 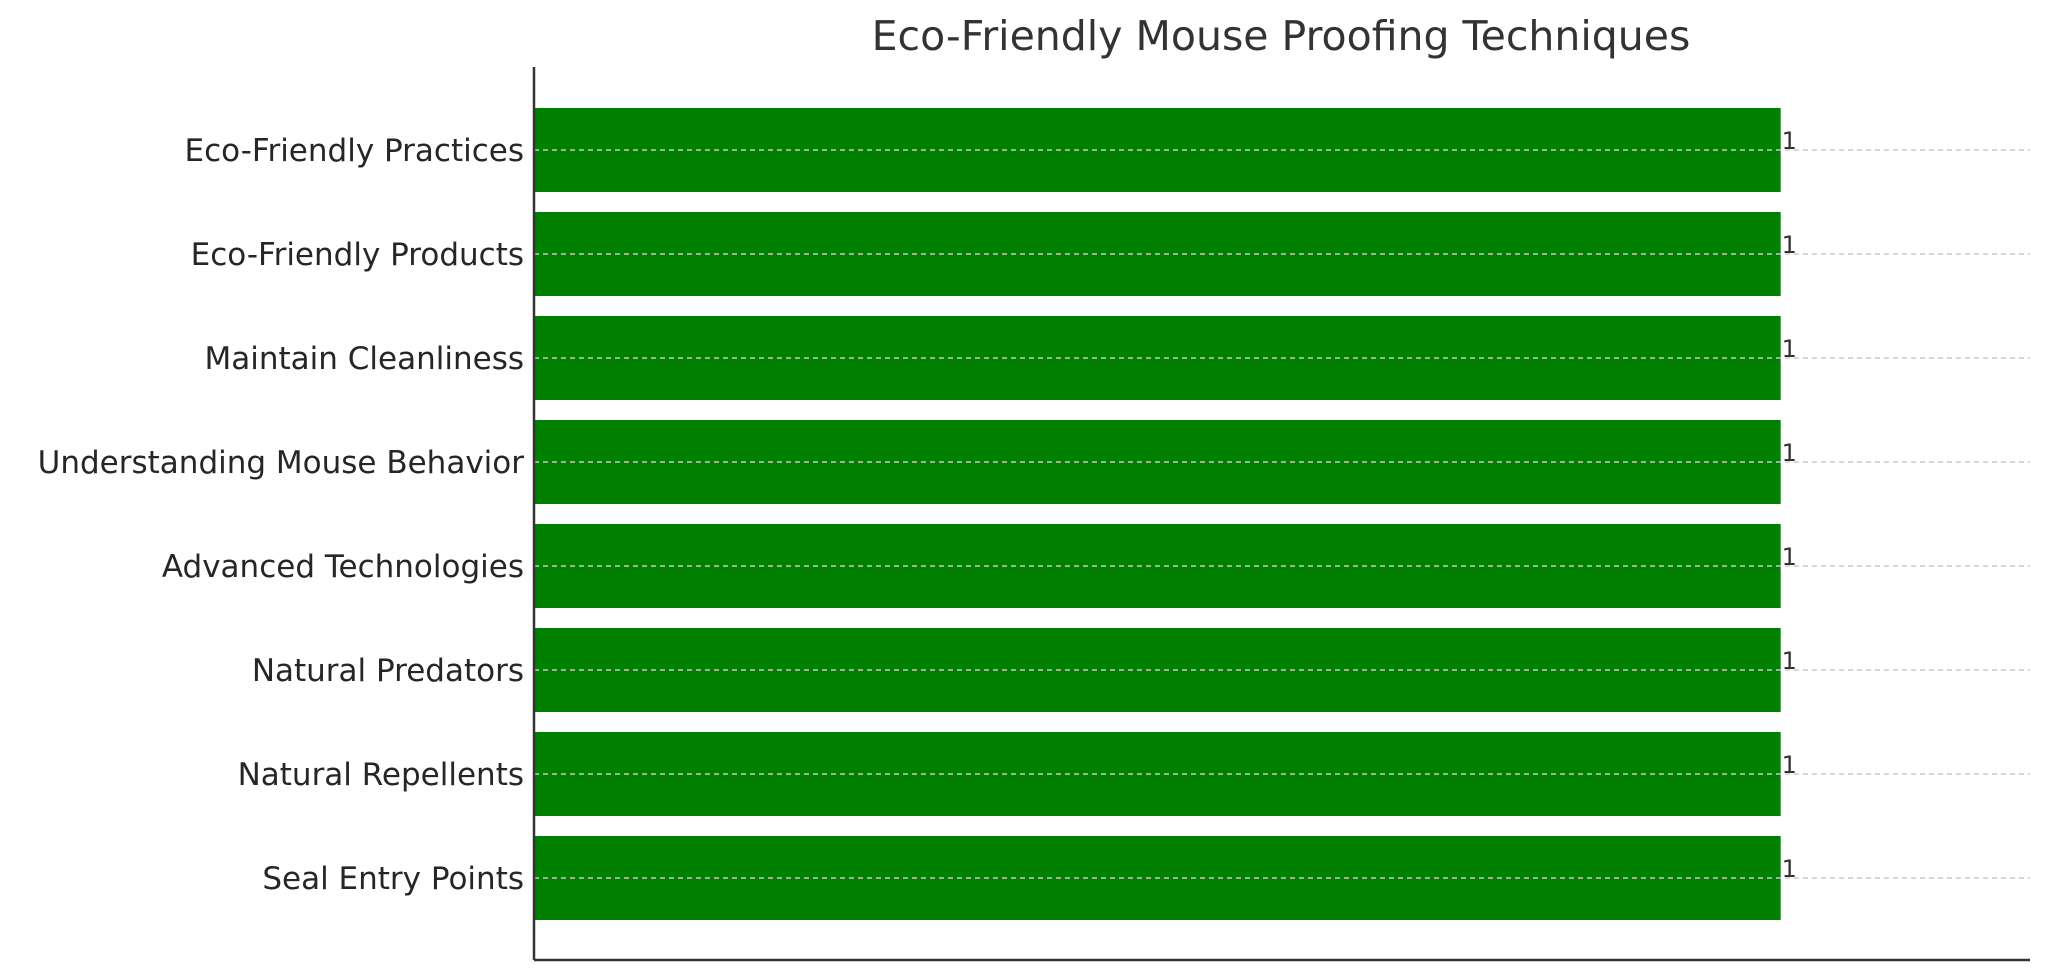 What do you see at coordinates (357, 255) in the screenshot?
I see `category-label: Eco-Friendly Products` at bounding box center [357, 255].